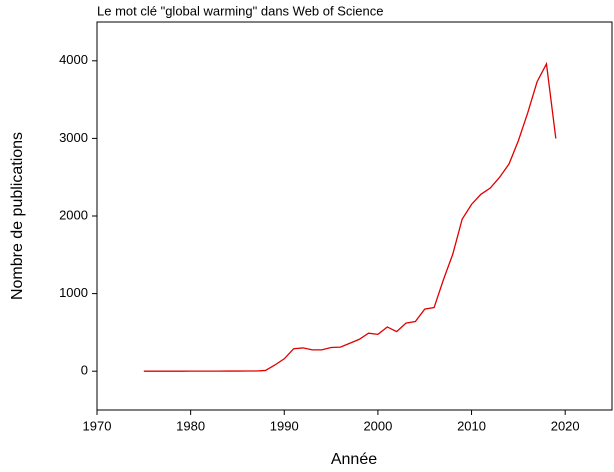  I want to click on y-tick-label: 2000, so click(73, 214).